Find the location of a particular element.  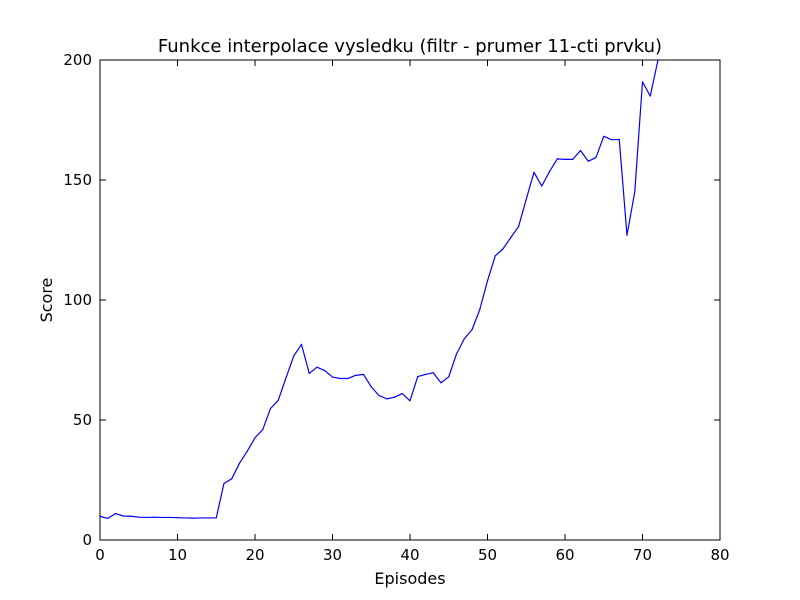

y-tick-label: 200 is located at coordinates (77, 60).